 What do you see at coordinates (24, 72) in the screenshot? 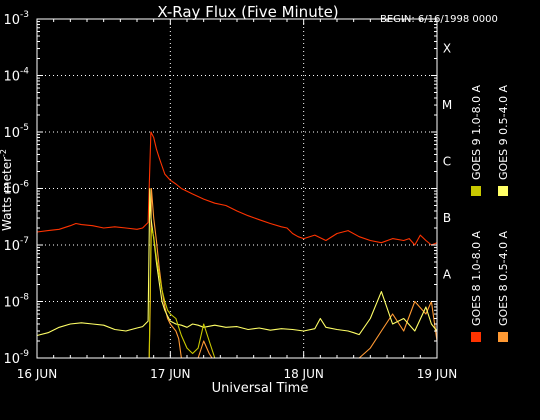
I see `y-tick-exponent: -4` at bounding box center [24, 72].